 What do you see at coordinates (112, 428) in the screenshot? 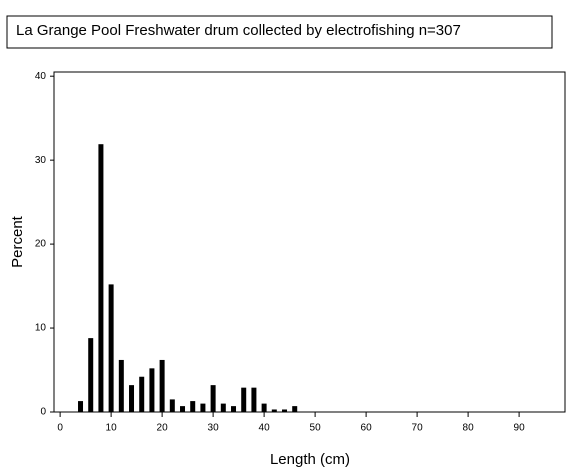
I see `x-tick-label: 10` at bounding box center [112, 428].